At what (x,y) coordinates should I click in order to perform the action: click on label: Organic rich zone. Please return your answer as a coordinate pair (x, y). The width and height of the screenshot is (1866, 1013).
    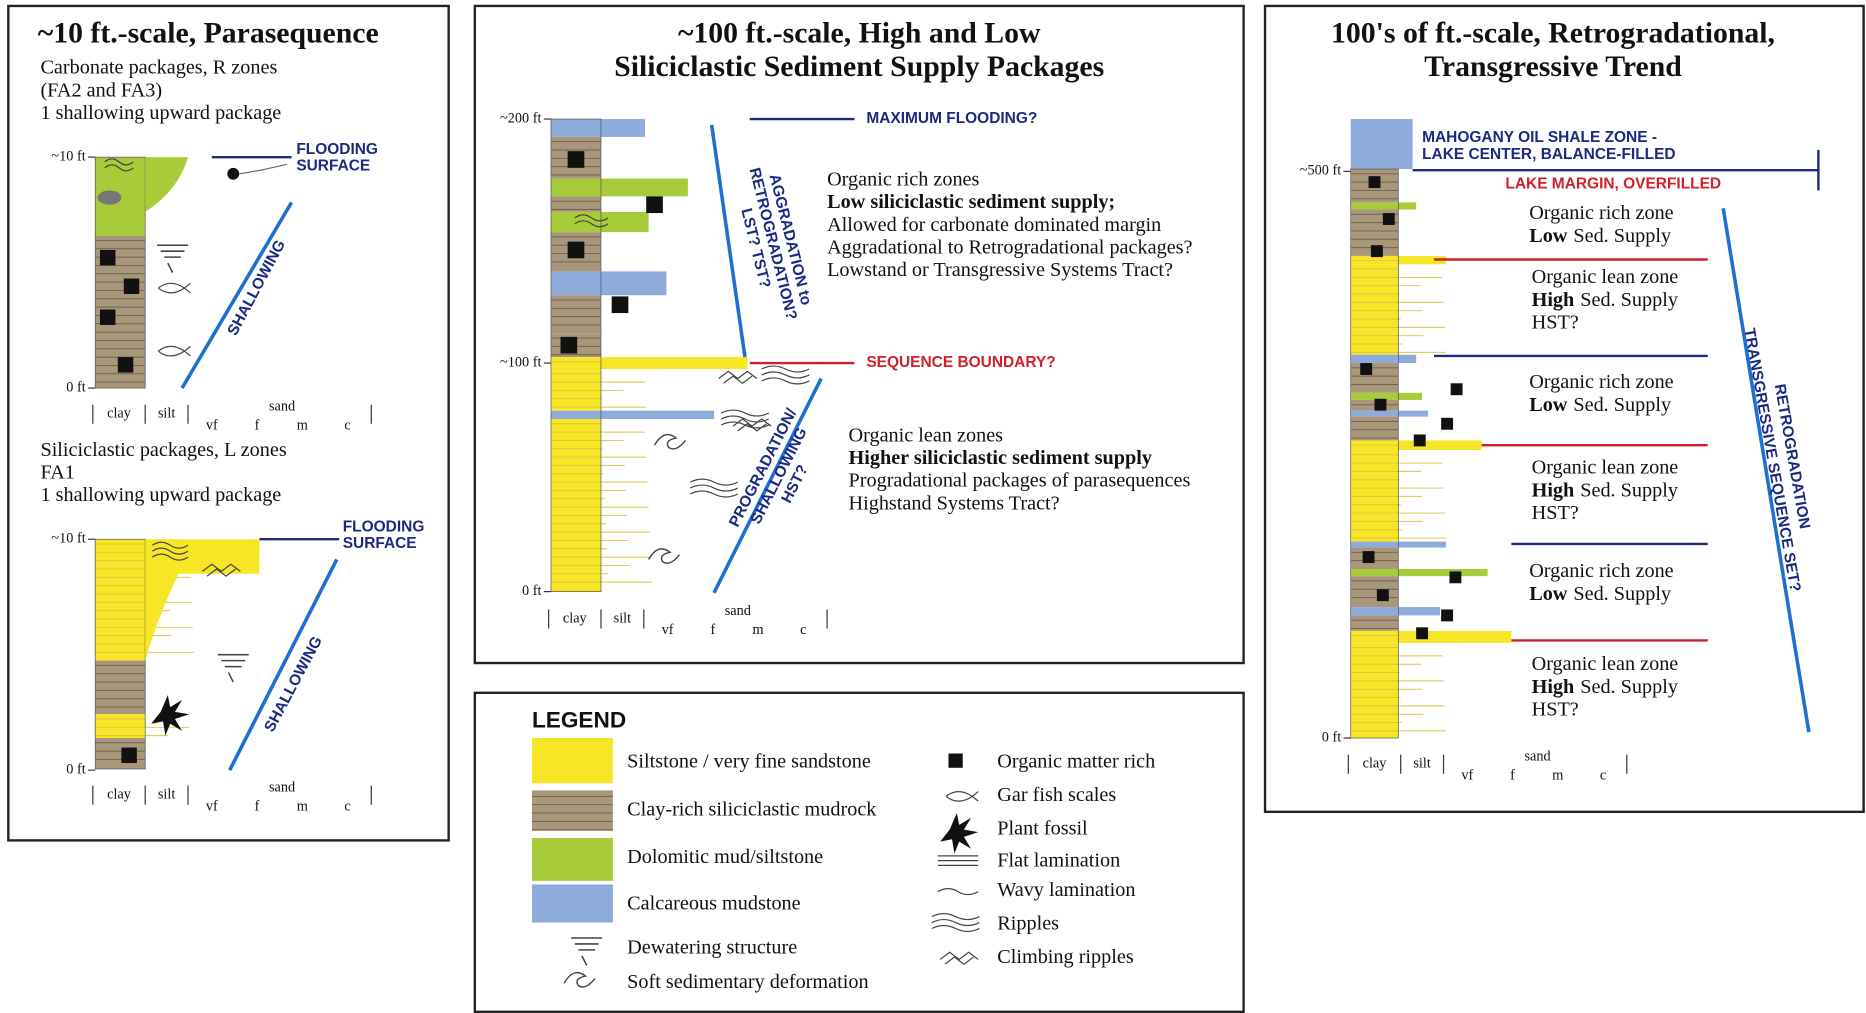
    Looking at the image, I should click on (1601, 382).